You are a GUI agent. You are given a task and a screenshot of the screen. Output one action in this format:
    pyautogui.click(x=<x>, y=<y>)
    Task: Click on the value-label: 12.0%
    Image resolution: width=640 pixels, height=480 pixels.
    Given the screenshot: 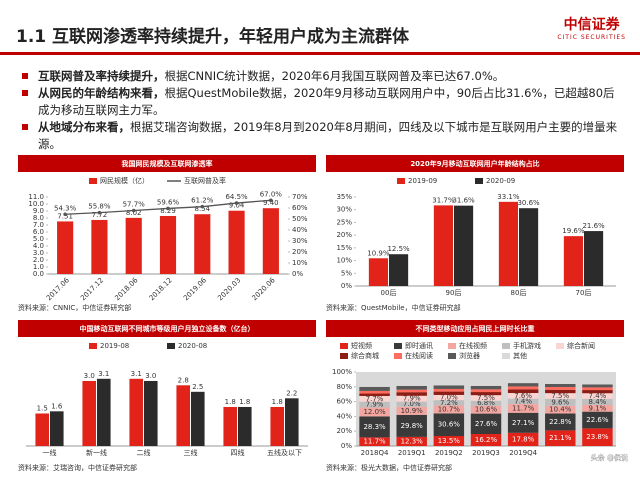 What is the action you would take?
    pyautogui.click(x=374, y=412)
    